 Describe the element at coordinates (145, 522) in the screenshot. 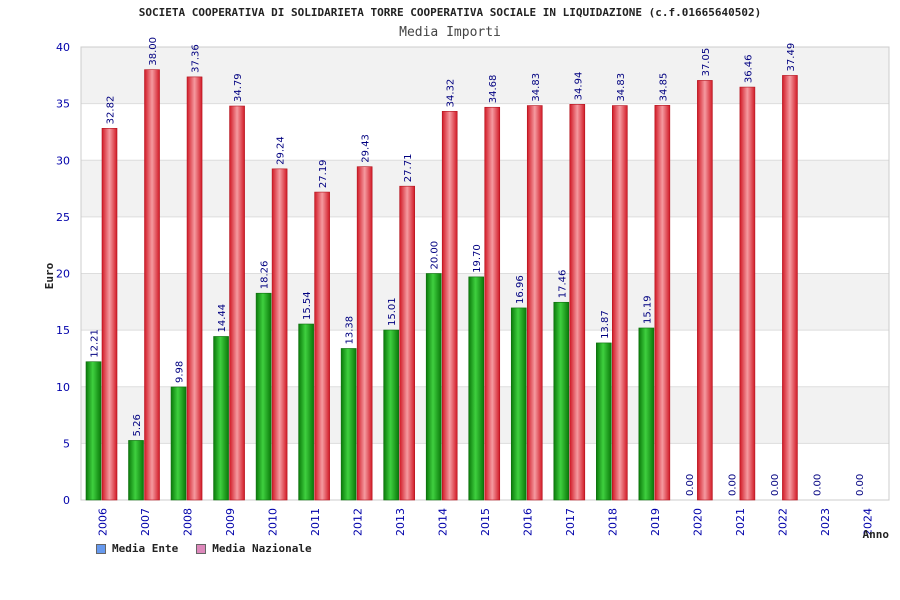

I see `x-tick-label: 2007` at that location.